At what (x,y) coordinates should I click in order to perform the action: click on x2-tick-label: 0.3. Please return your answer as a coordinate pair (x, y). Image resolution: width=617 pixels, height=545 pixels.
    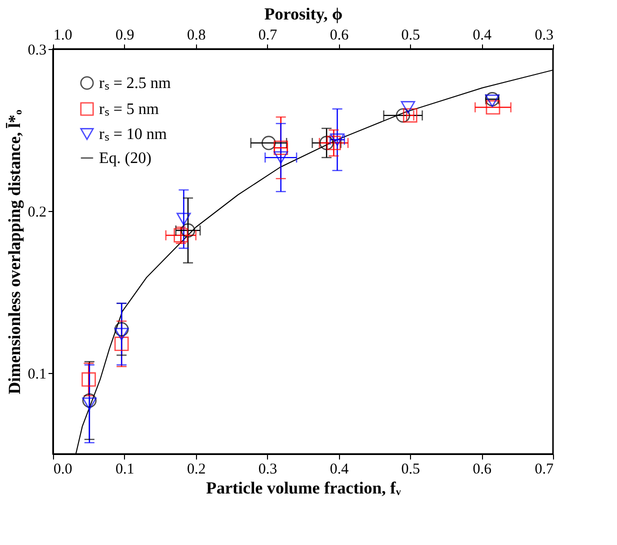
    Looking at the image, I should click on (544, 36).